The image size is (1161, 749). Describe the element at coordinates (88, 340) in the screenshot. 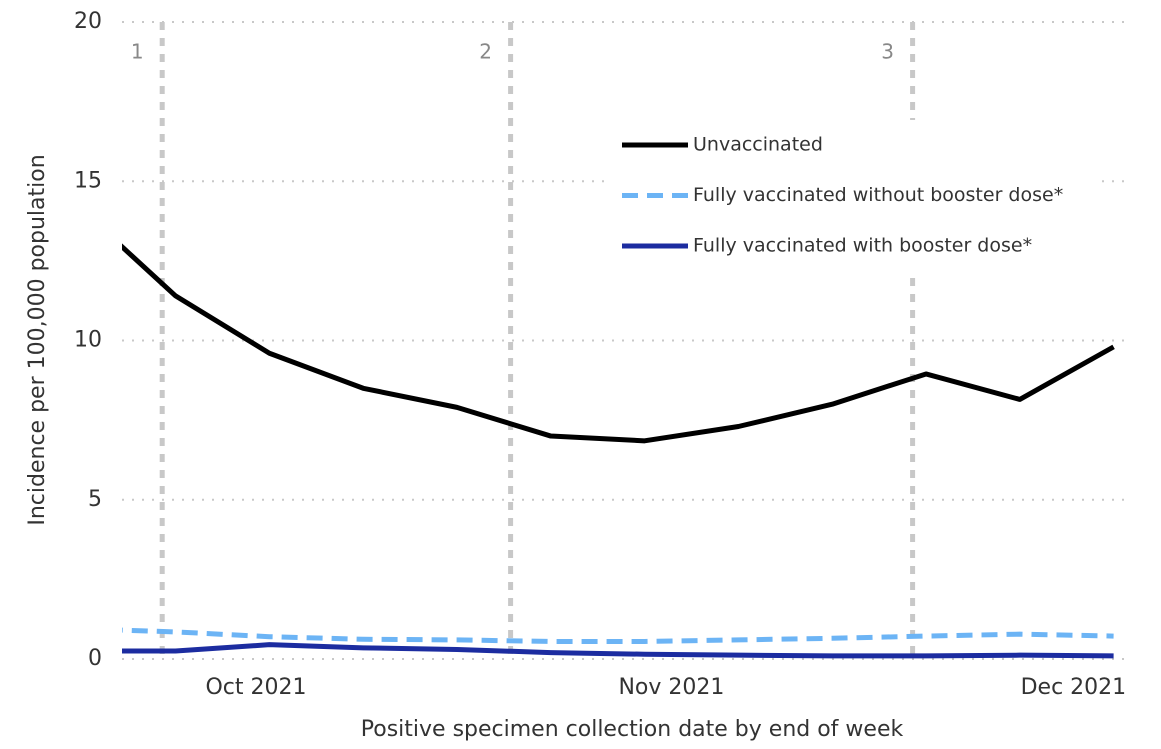

I see `y-tick-label: 10` at that location.